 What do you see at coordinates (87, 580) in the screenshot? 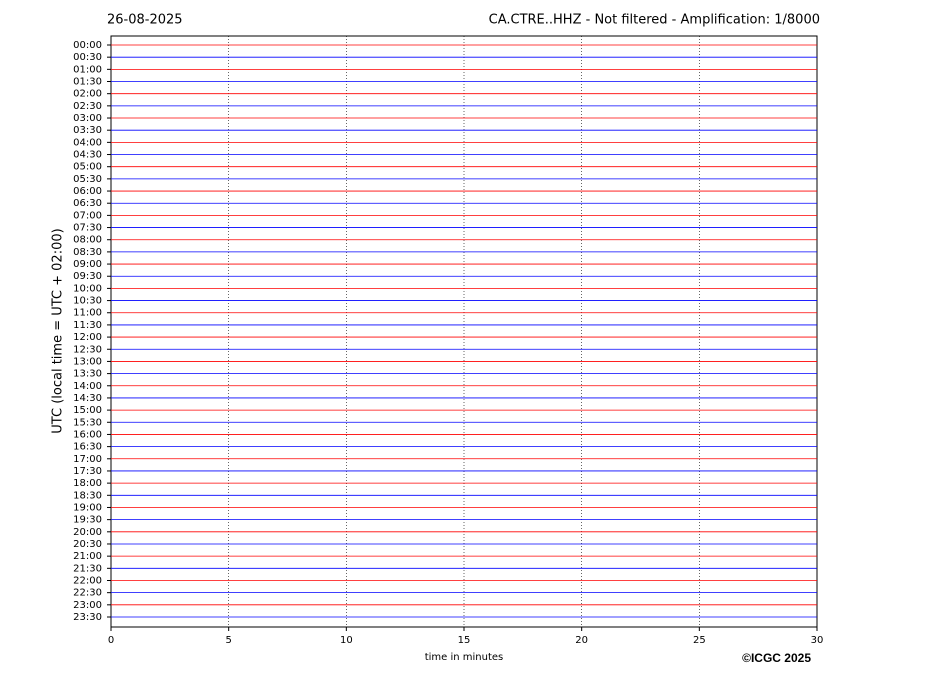
I see `y-tick-label: 22:00` at bounding box center [87, 580].